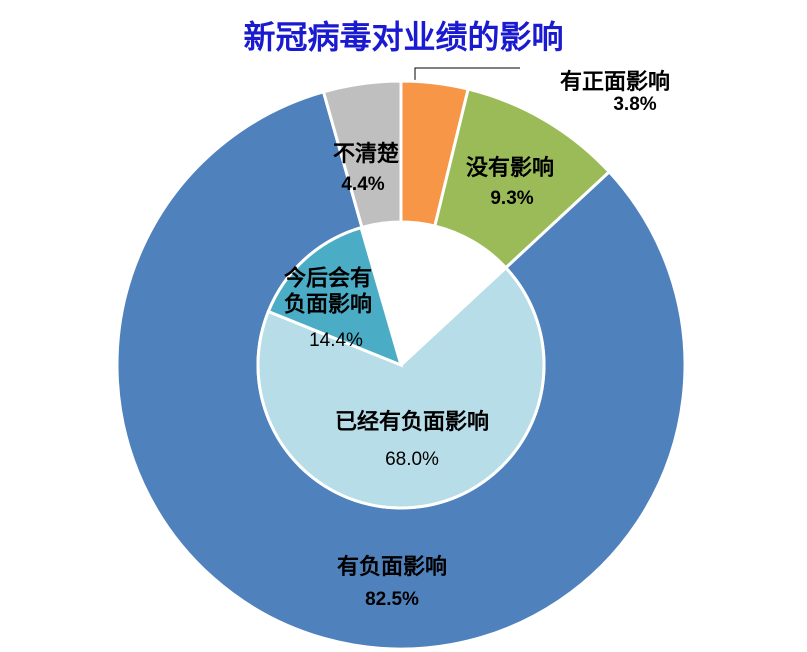 The width and height of the screenshot is (807, 652). What do you see at coordinates (412, 459) in the screenshot?
I see `value-label: 68.0%` at bounding box center [412, 459].